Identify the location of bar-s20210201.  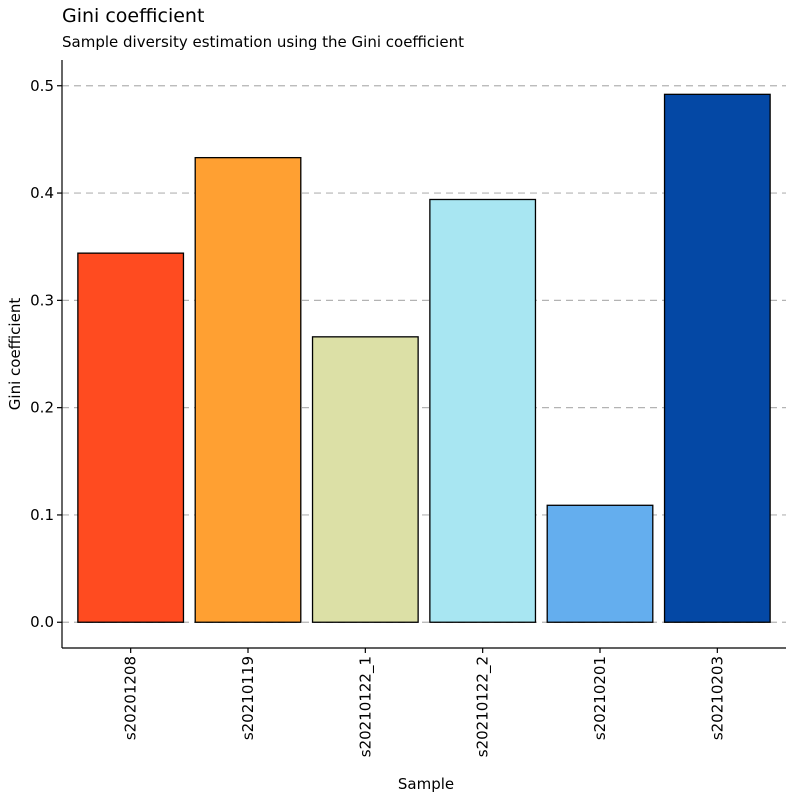
(600, 563).